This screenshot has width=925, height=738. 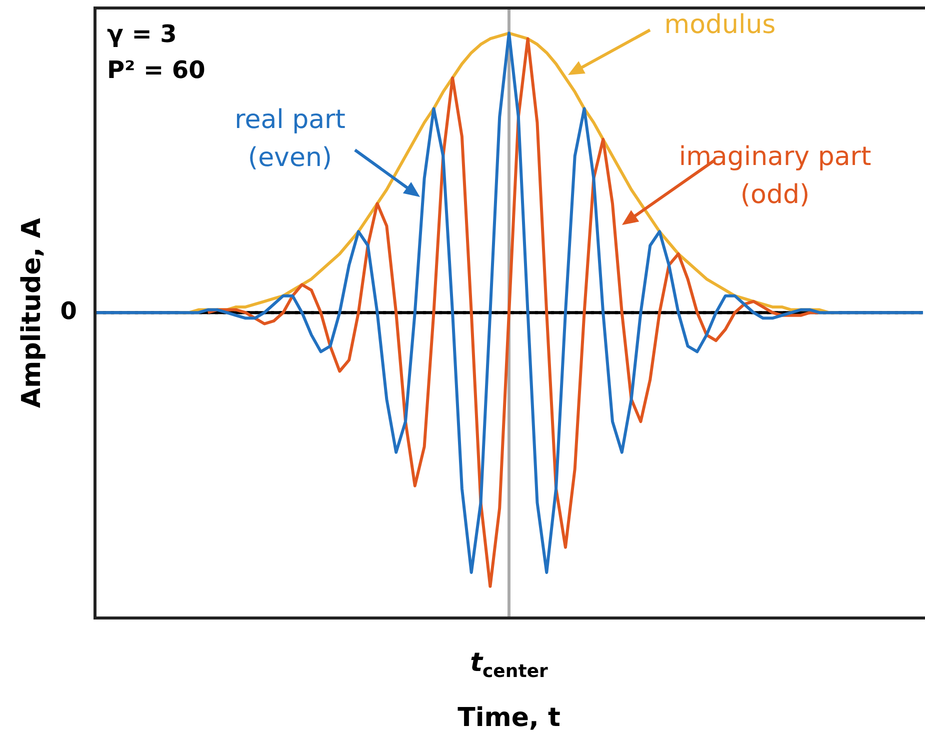 I want to click on text: real part (even), so click(x=290, y=139).